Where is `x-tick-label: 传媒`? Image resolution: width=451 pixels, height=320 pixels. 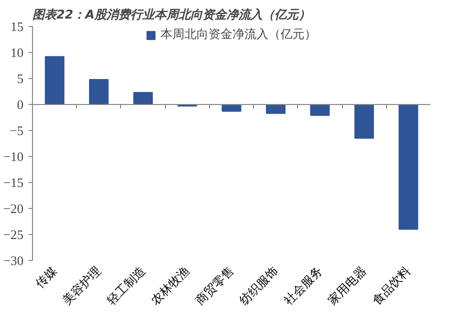
x-tick-label: 传媒 is located at coordinates (46, 277).